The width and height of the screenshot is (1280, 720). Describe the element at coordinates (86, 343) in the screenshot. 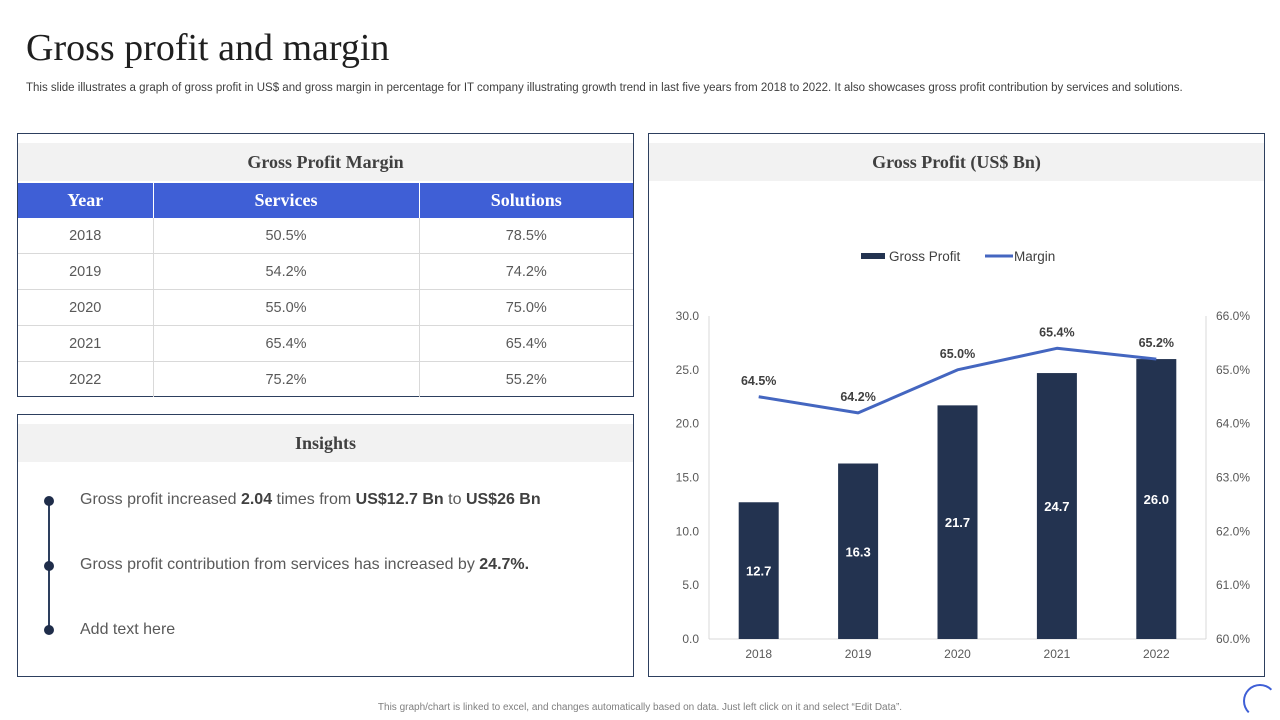

I see `cell-year: 2021` at that location.